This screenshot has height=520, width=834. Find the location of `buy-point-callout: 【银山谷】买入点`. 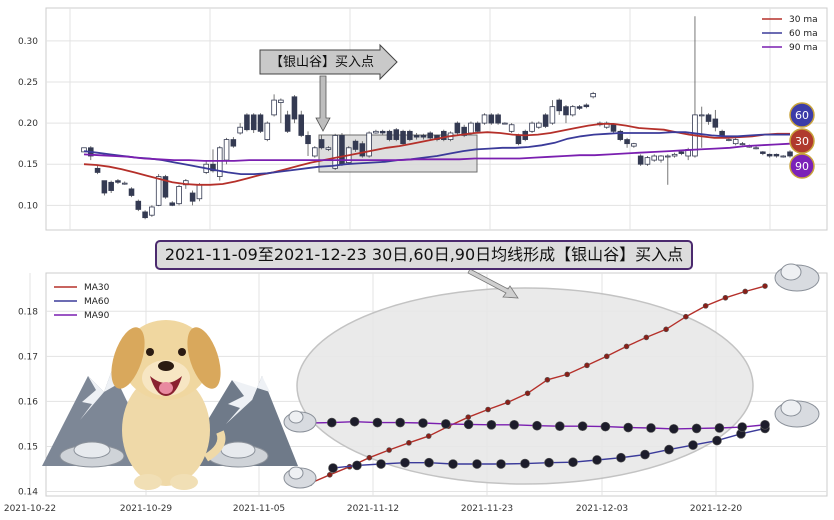

buy-point-callout: 【银山谷】买入点 is located at coordinates (328, 87).